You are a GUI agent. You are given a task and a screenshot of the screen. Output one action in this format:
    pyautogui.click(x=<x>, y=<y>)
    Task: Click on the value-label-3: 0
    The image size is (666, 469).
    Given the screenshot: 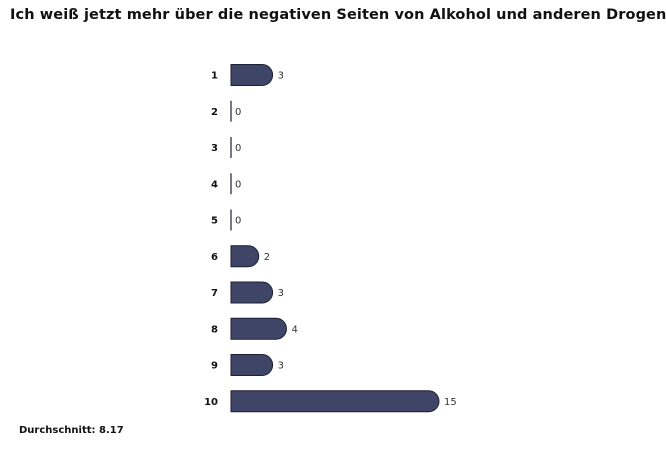 What is the action you would take?
    pyautogui.click(x=238, y=148)
    